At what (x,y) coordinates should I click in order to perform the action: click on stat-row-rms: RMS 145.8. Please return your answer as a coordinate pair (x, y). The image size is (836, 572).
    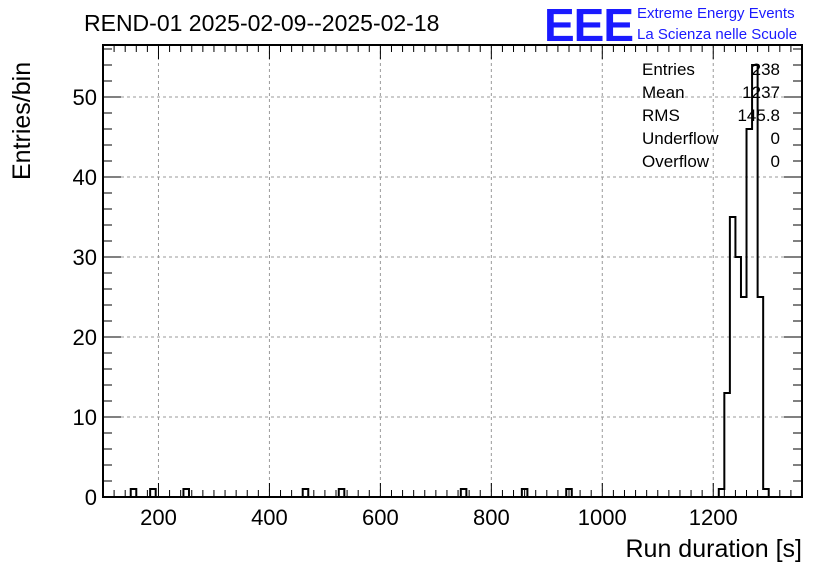
    Looking at the image, I should click on (711, 117).